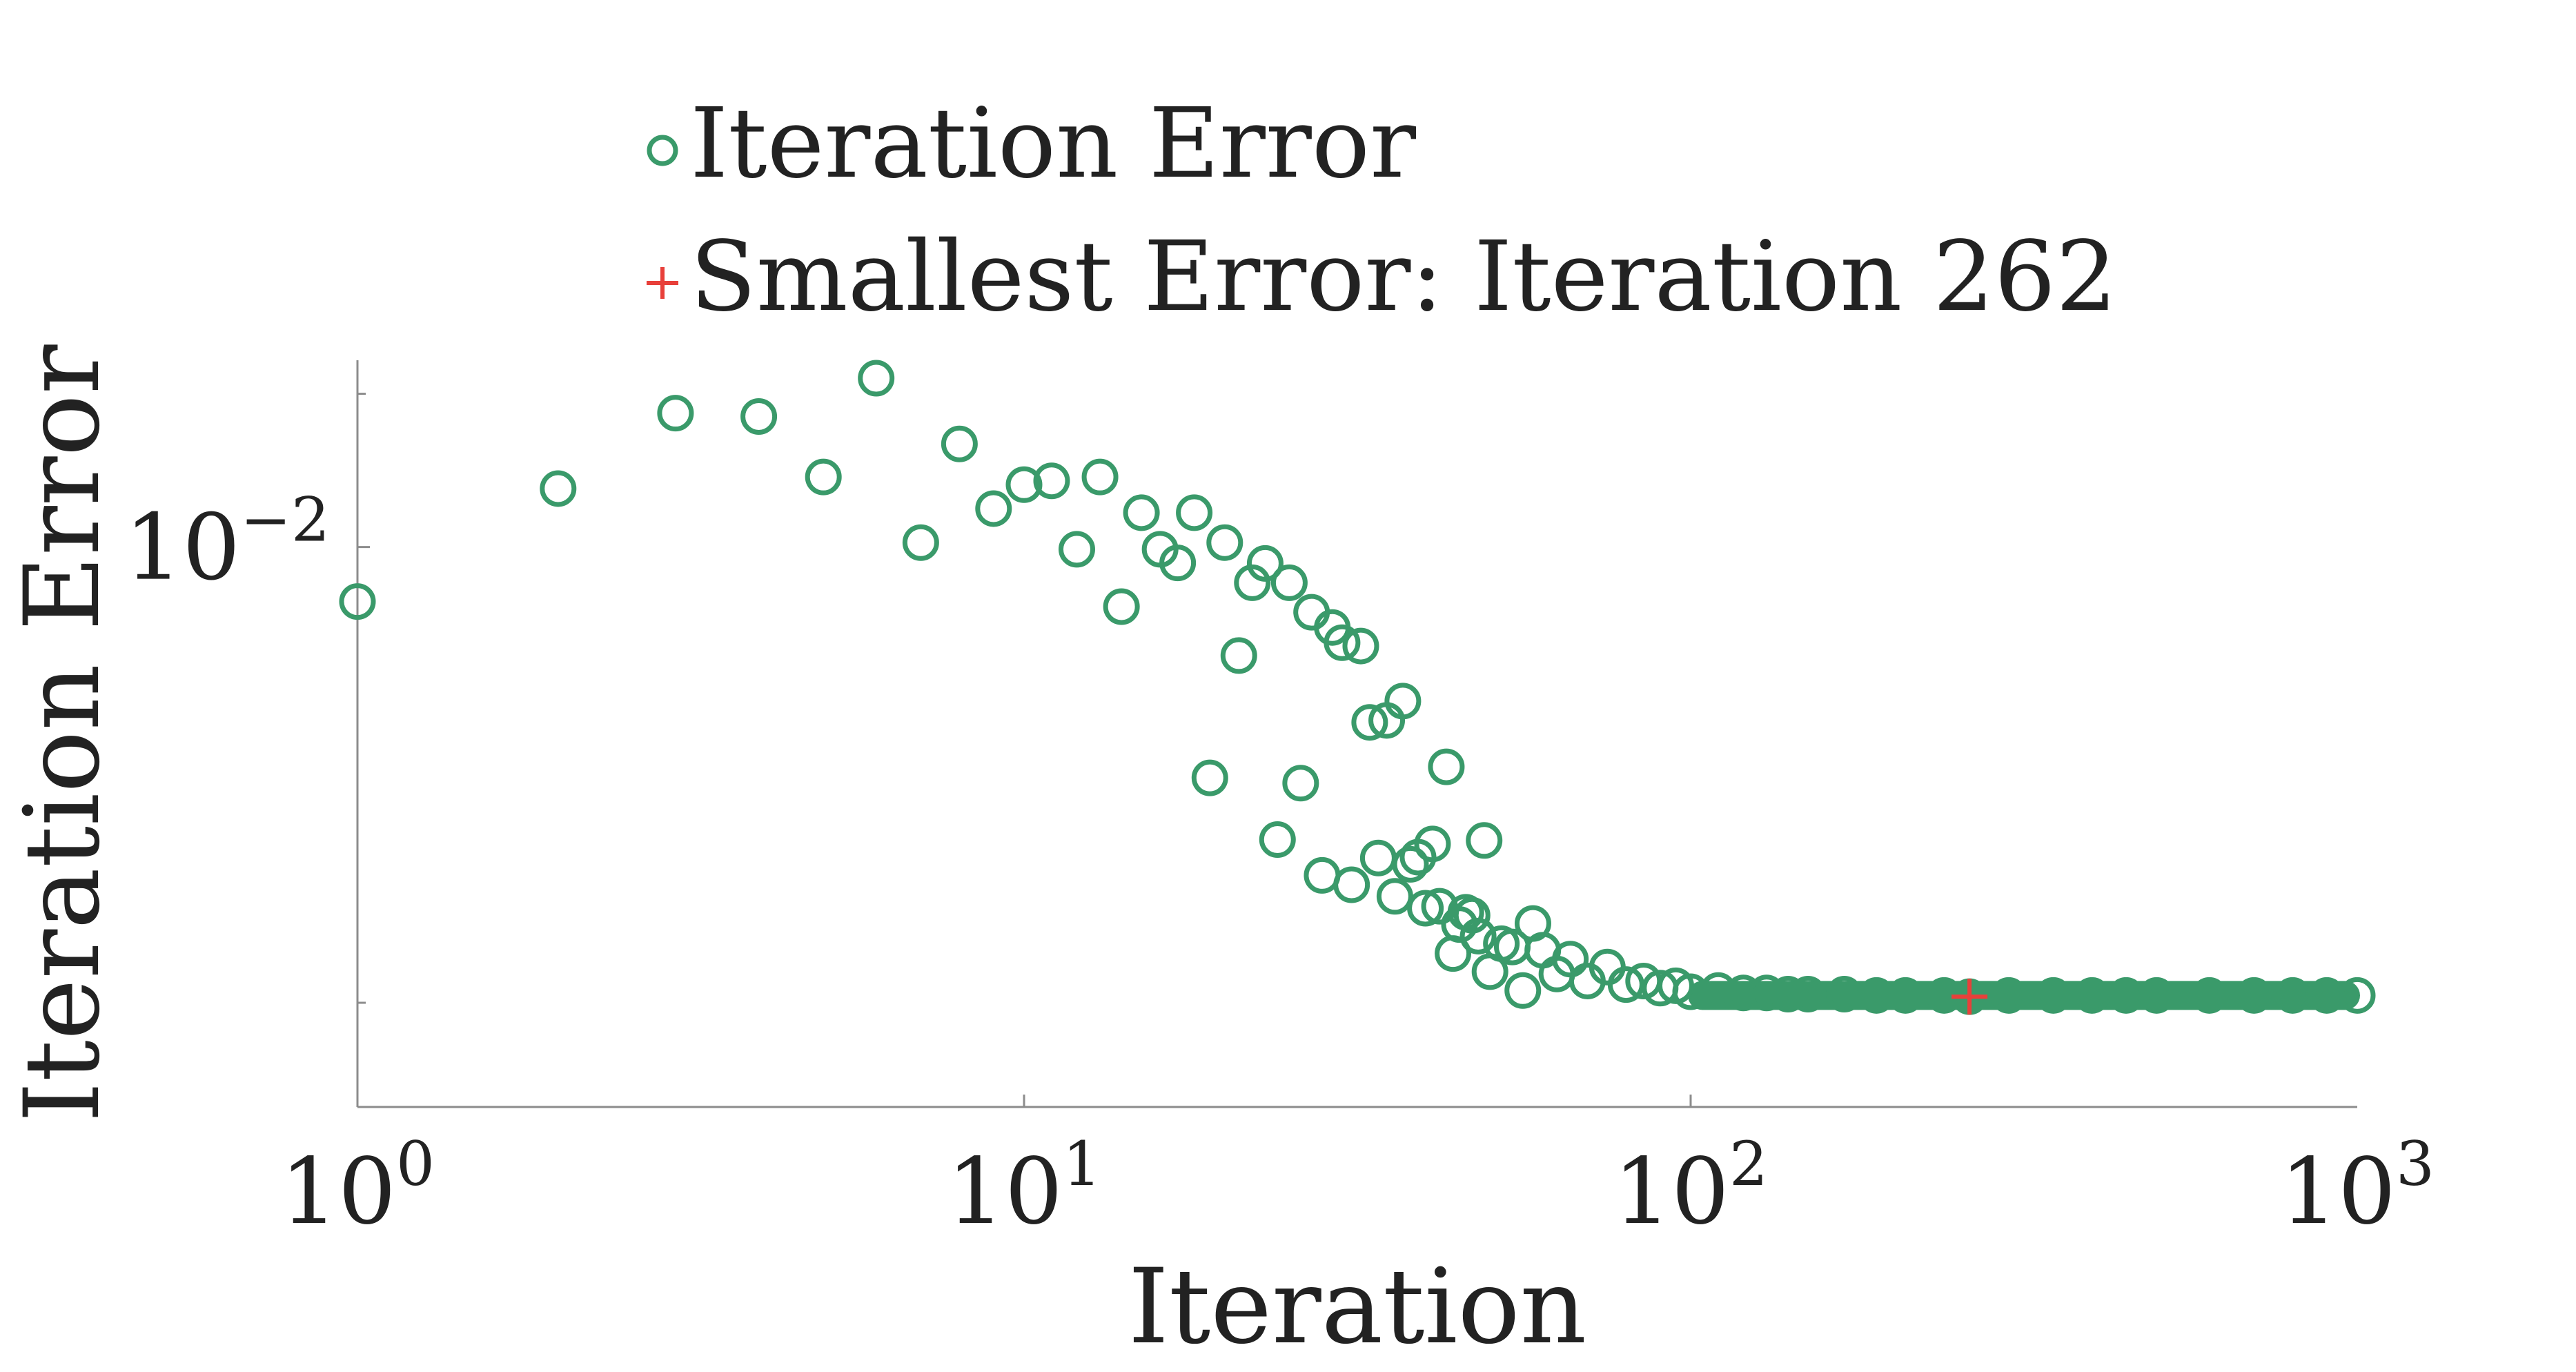  Describe the element at coordinates (662, 283) in the screenshot. I see `legend-plus-marker-icon` at that location.